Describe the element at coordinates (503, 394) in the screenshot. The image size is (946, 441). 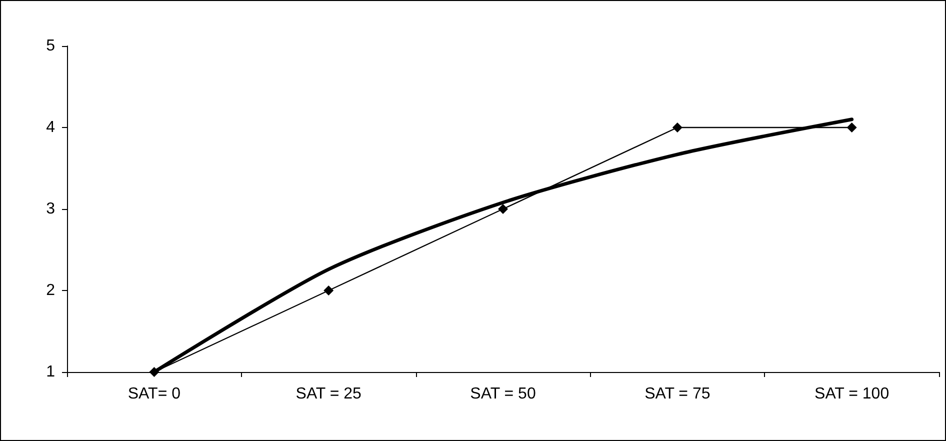
I see `x-tick-label: SAT = 50` at that location.